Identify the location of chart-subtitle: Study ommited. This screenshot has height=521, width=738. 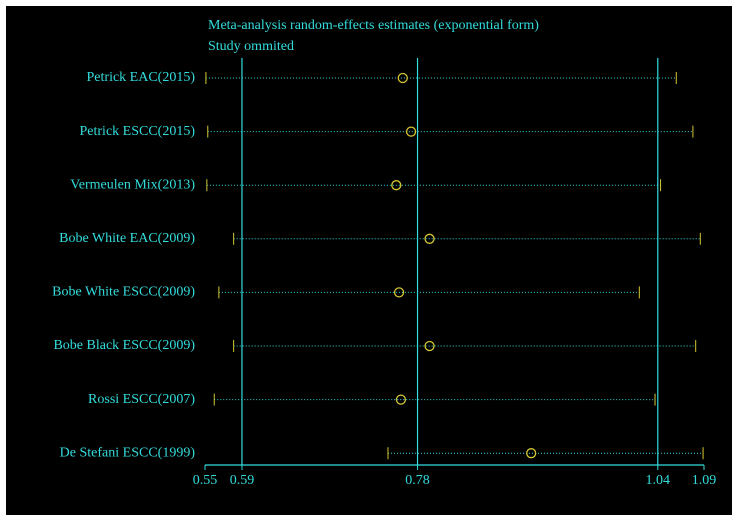
(251, 46).